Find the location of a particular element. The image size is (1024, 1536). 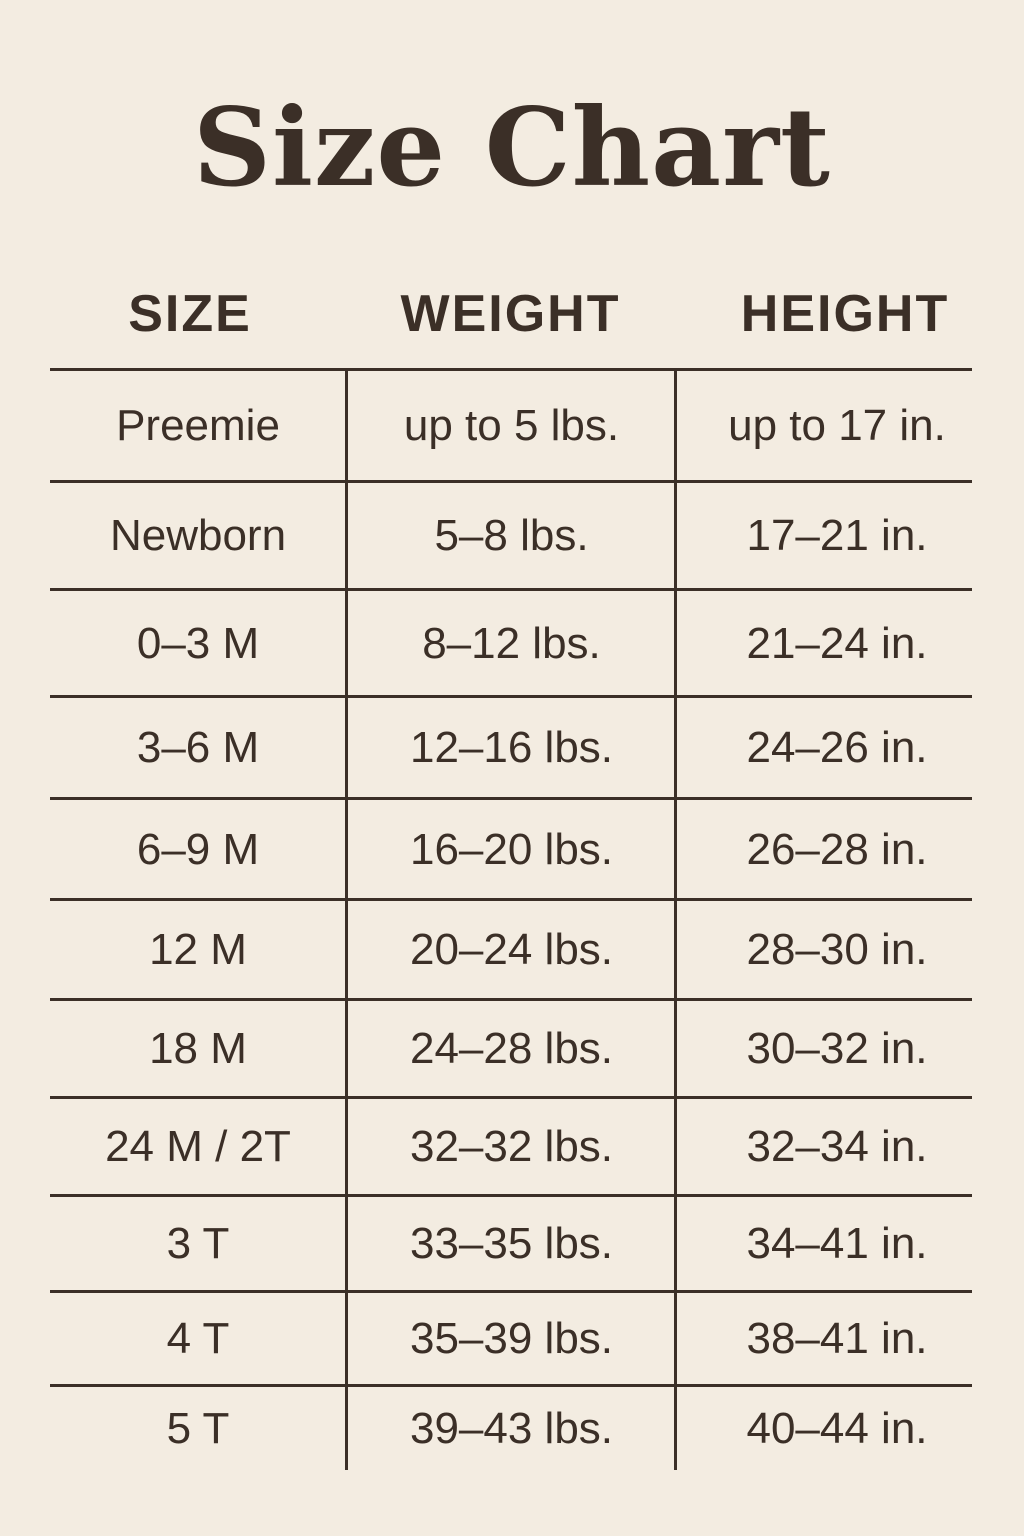

weight-cell: 33–35 lbs. is located at coordinates (511, 1243).